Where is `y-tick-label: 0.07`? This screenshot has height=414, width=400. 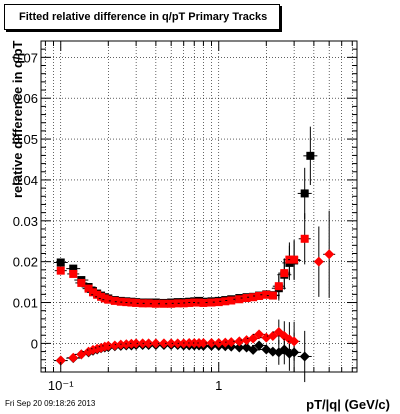 y-tick-label: 0.07 is located at coordinates (25, 57).